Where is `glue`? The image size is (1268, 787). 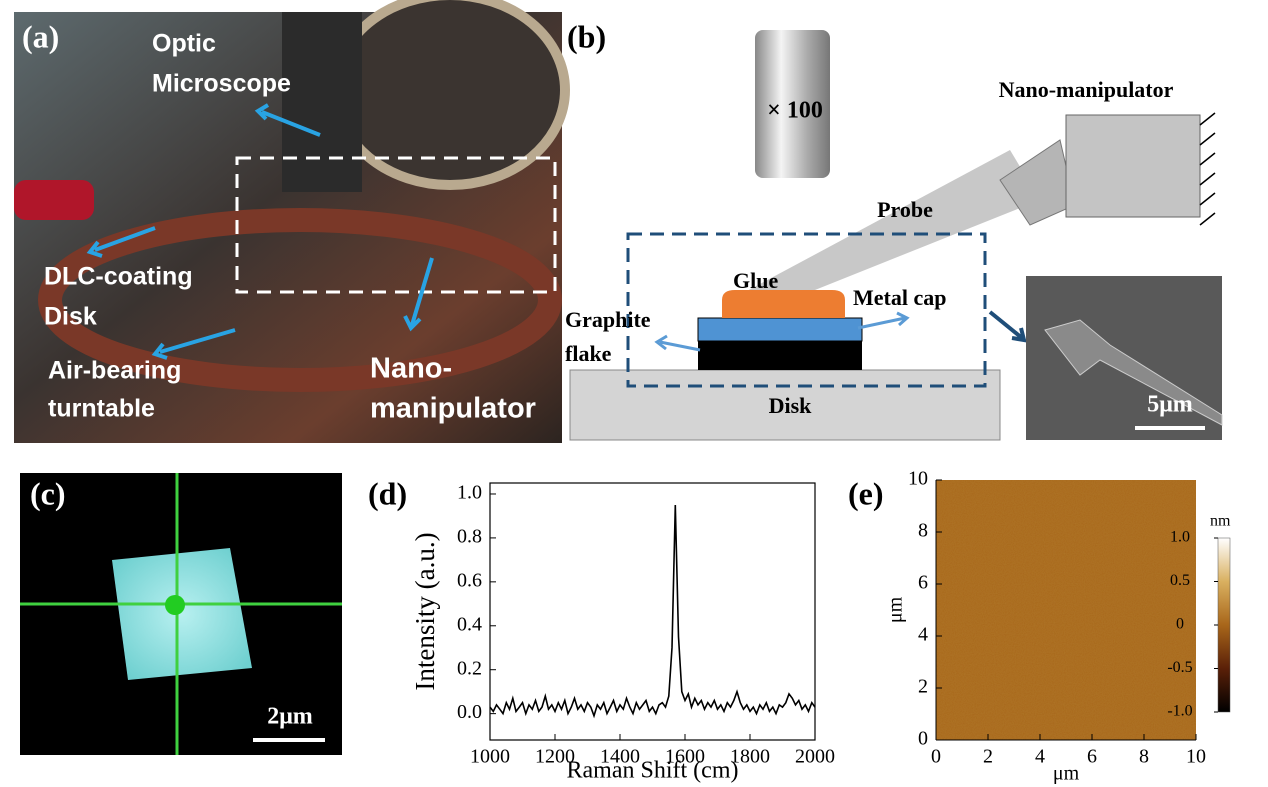 glue is located at coordinates (783, 304).